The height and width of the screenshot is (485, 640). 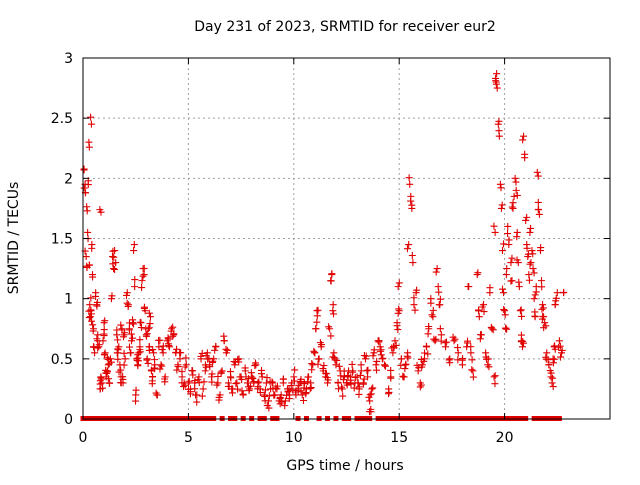 What do you see at coordinates (62, 360) in the screenshot?
I see `y-tick-label: 0.5` at bounding box center [62, 360].